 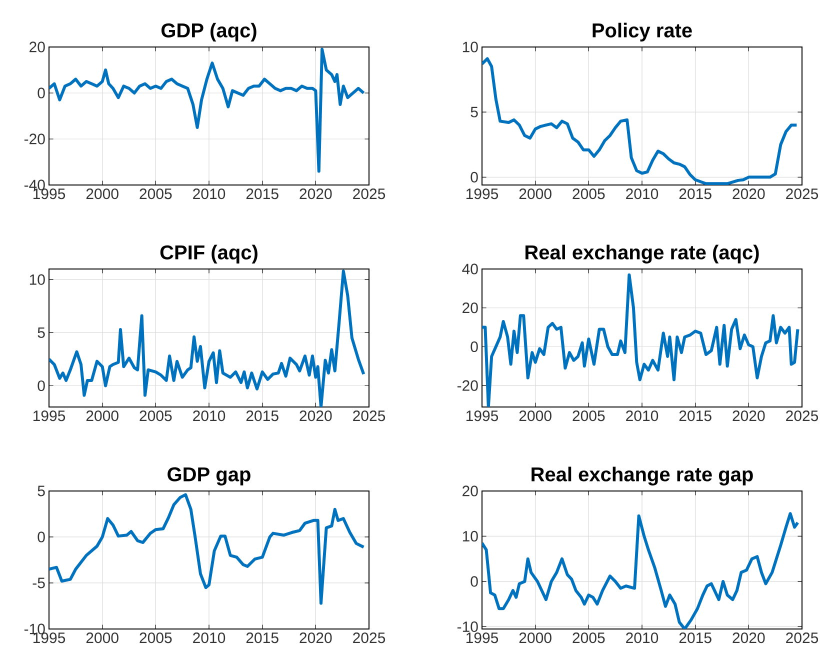 I want to click on chart-title: GDP (aqc), so click(x=208, y=32).